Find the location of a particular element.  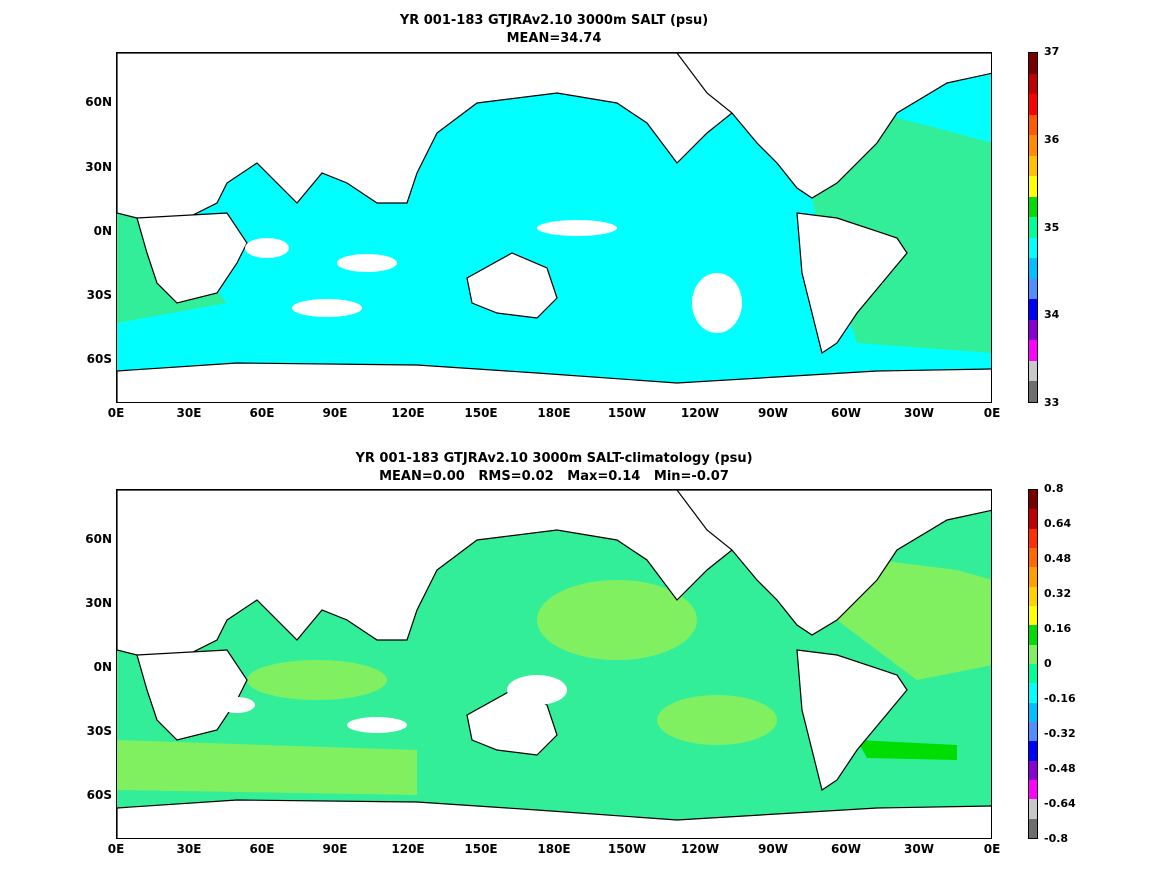

map-subtitle-2: MEAN=0.00 RMS=0.02 Max=0.14 Min=-0.07 is located at coordinates (554, 476).